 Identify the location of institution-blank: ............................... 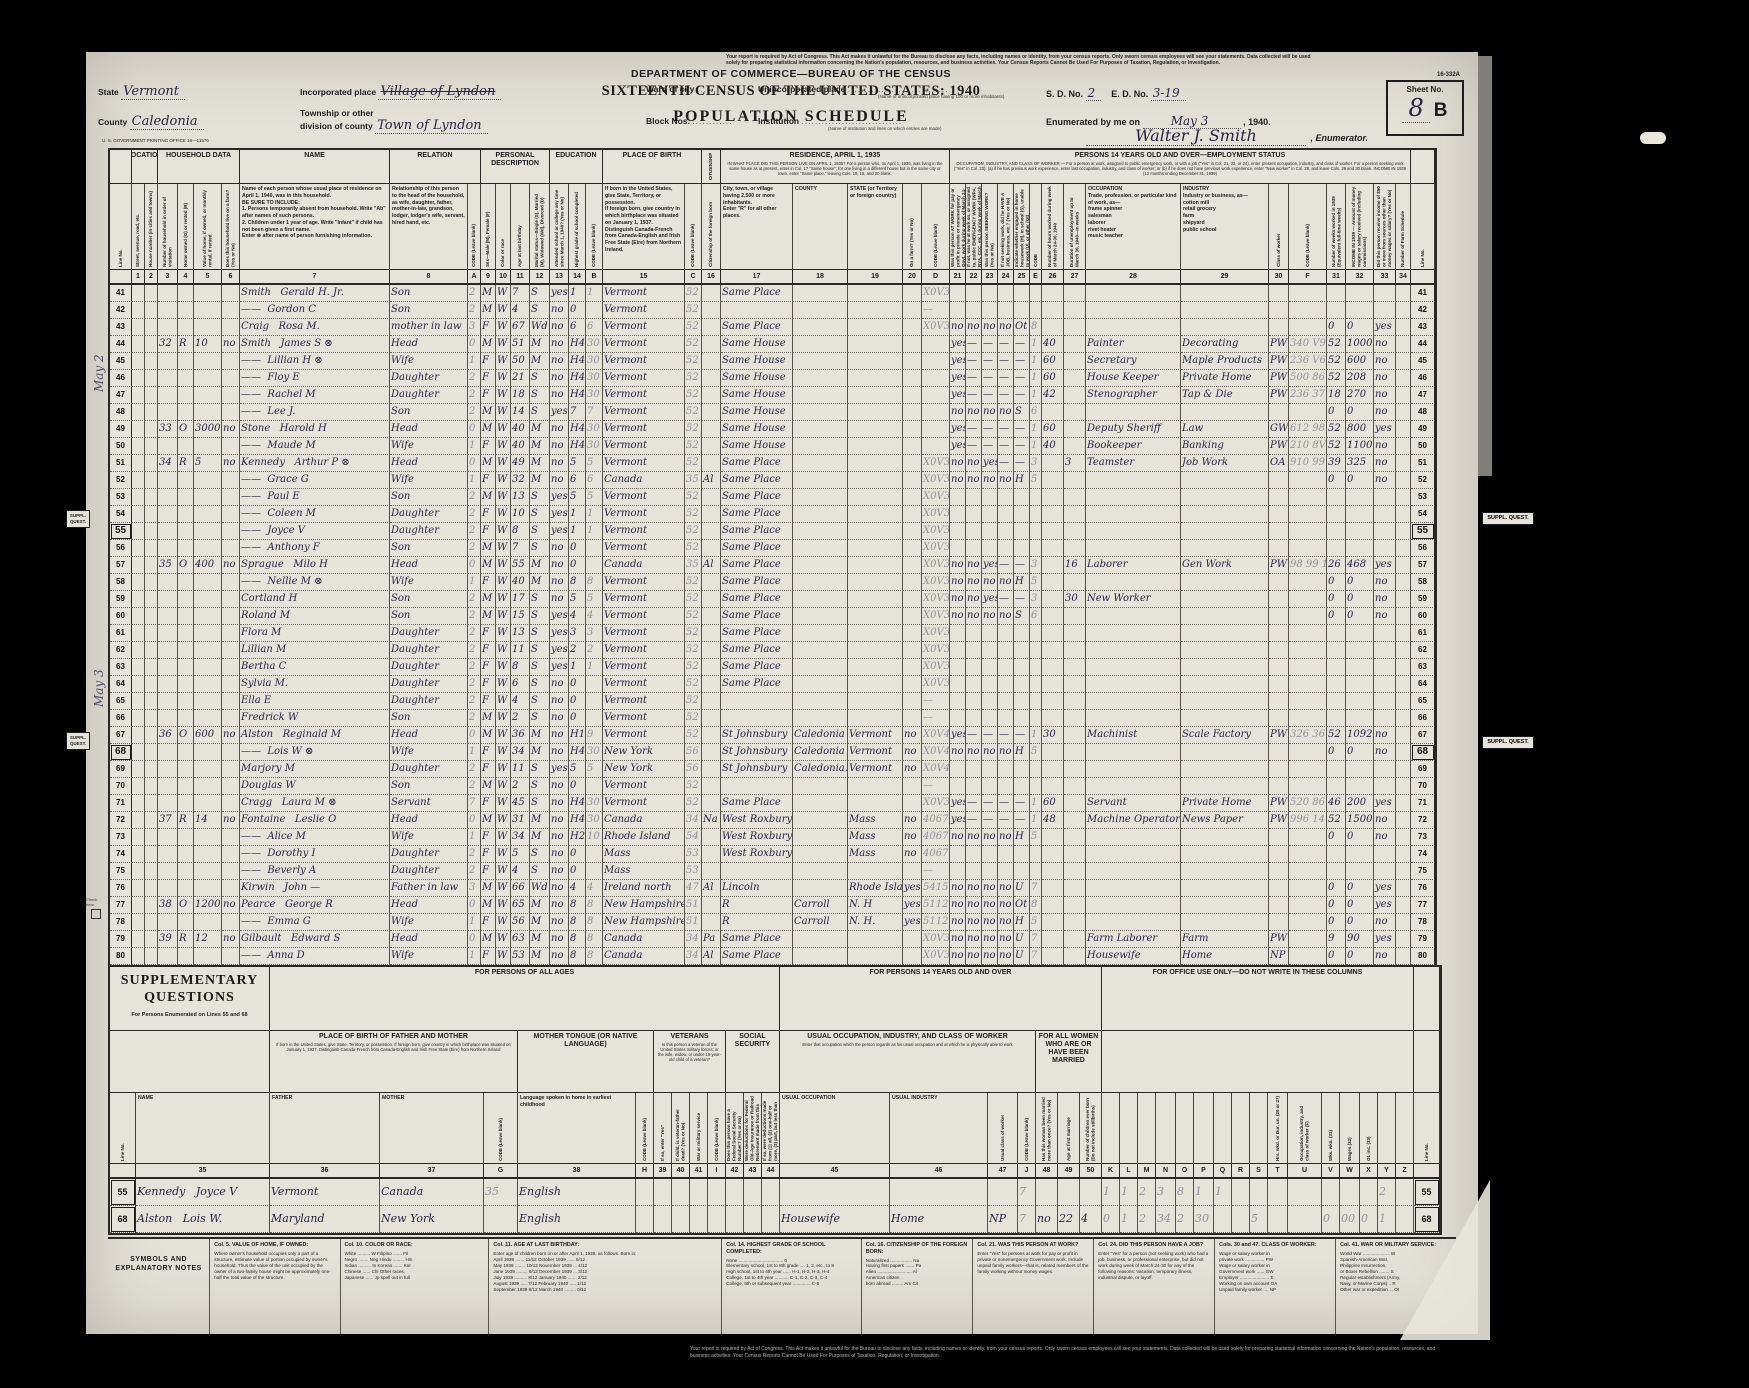
(852, 121).